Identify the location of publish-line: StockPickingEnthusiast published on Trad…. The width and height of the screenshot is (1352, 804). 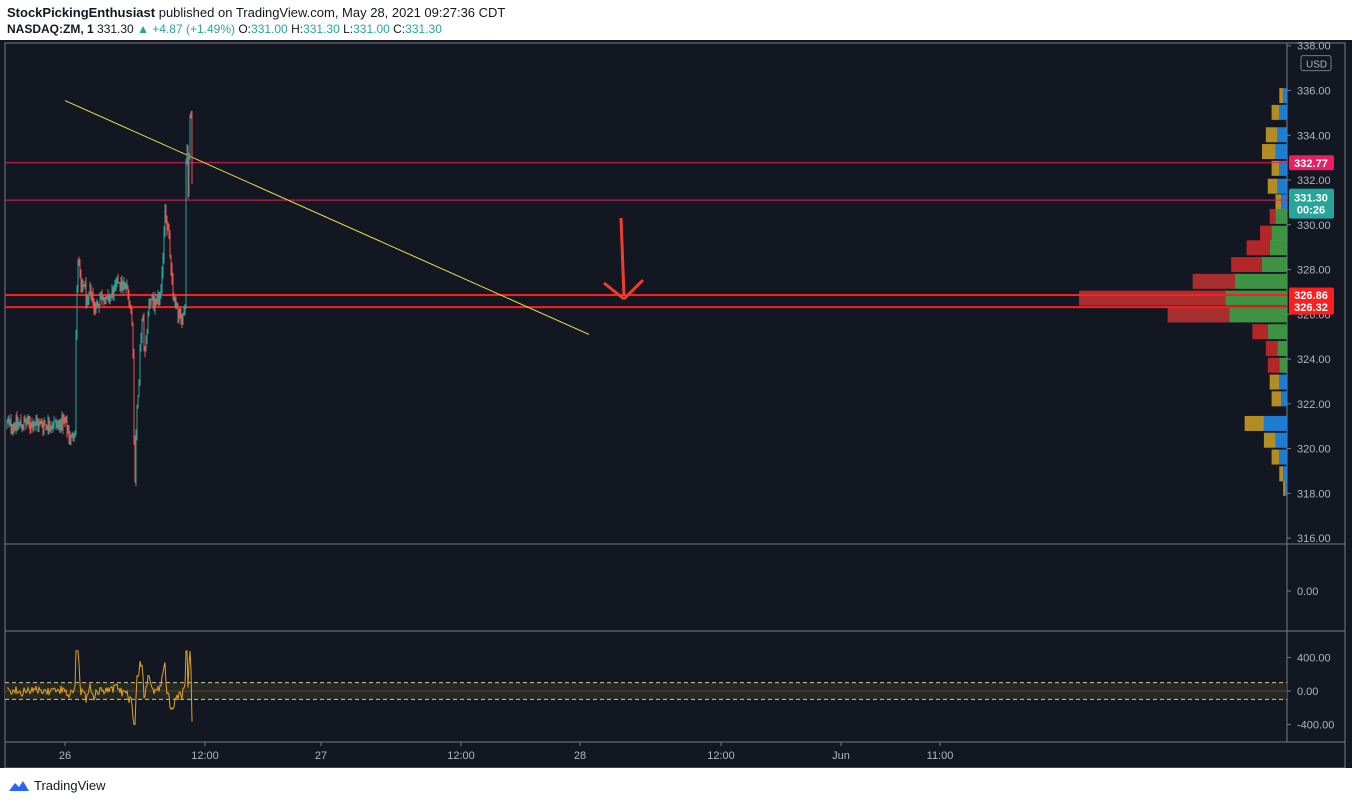
(256, 12).